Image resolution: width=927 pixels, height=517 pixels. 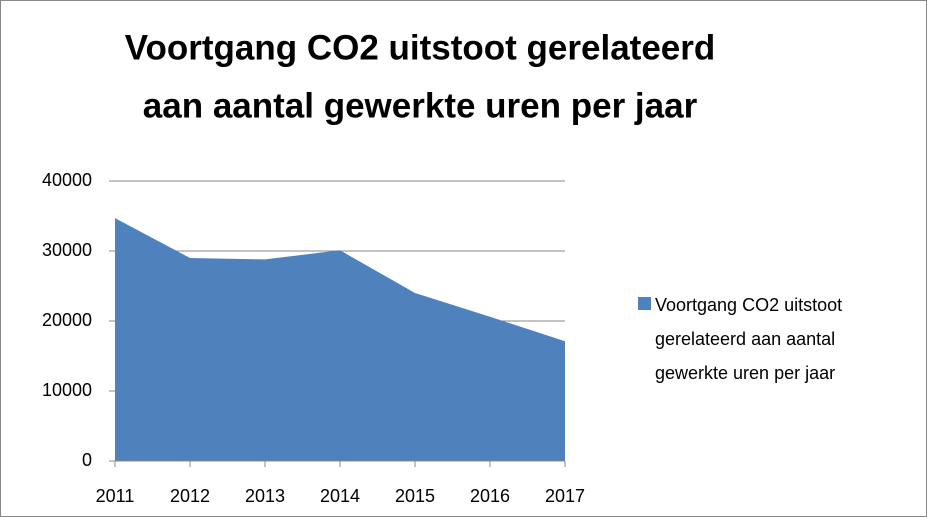 I want to click on chart-title: aan aantal gewerkte uren per jaar, so click(x=420, y=105).